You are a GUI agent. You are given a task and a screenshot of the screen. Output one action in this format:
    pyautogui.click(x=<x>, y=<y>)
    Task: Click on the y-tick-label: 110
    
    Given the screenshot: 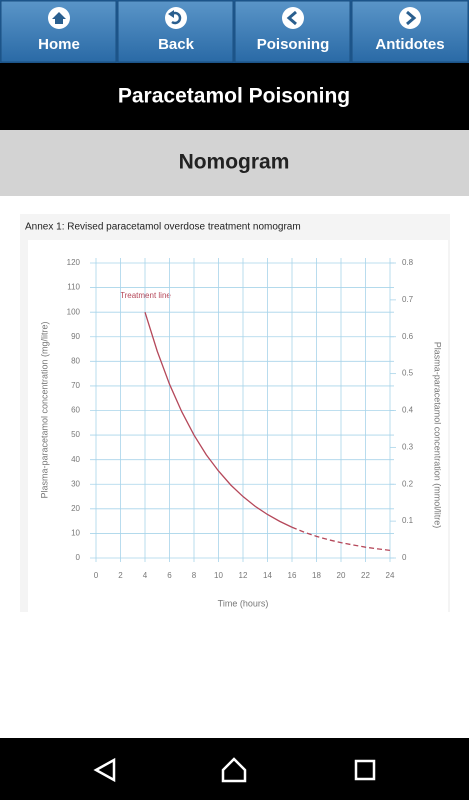 What is the action you would take?
    pyautogui.click(x=73, y=287)
    